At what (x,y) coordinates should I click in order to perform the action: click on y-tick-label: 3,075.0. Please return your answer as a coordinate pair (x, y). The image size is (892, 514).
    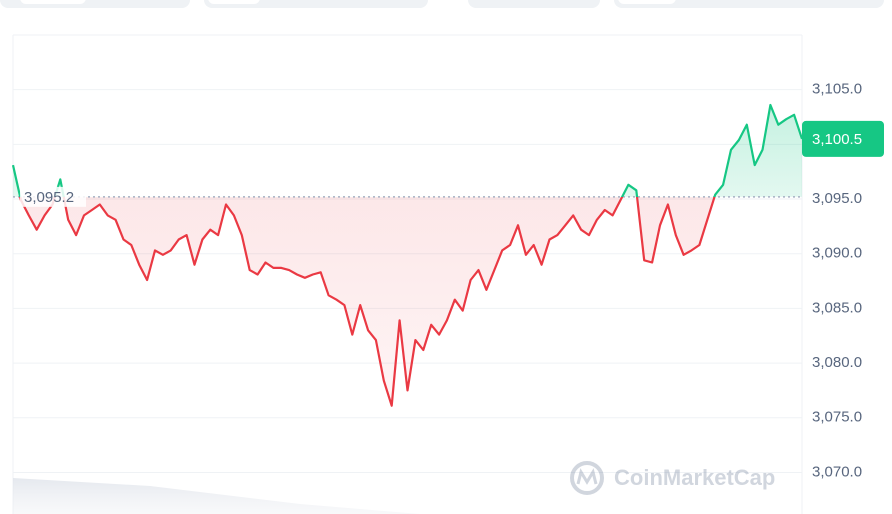
    Looking at the image, I should click on (837, 417).